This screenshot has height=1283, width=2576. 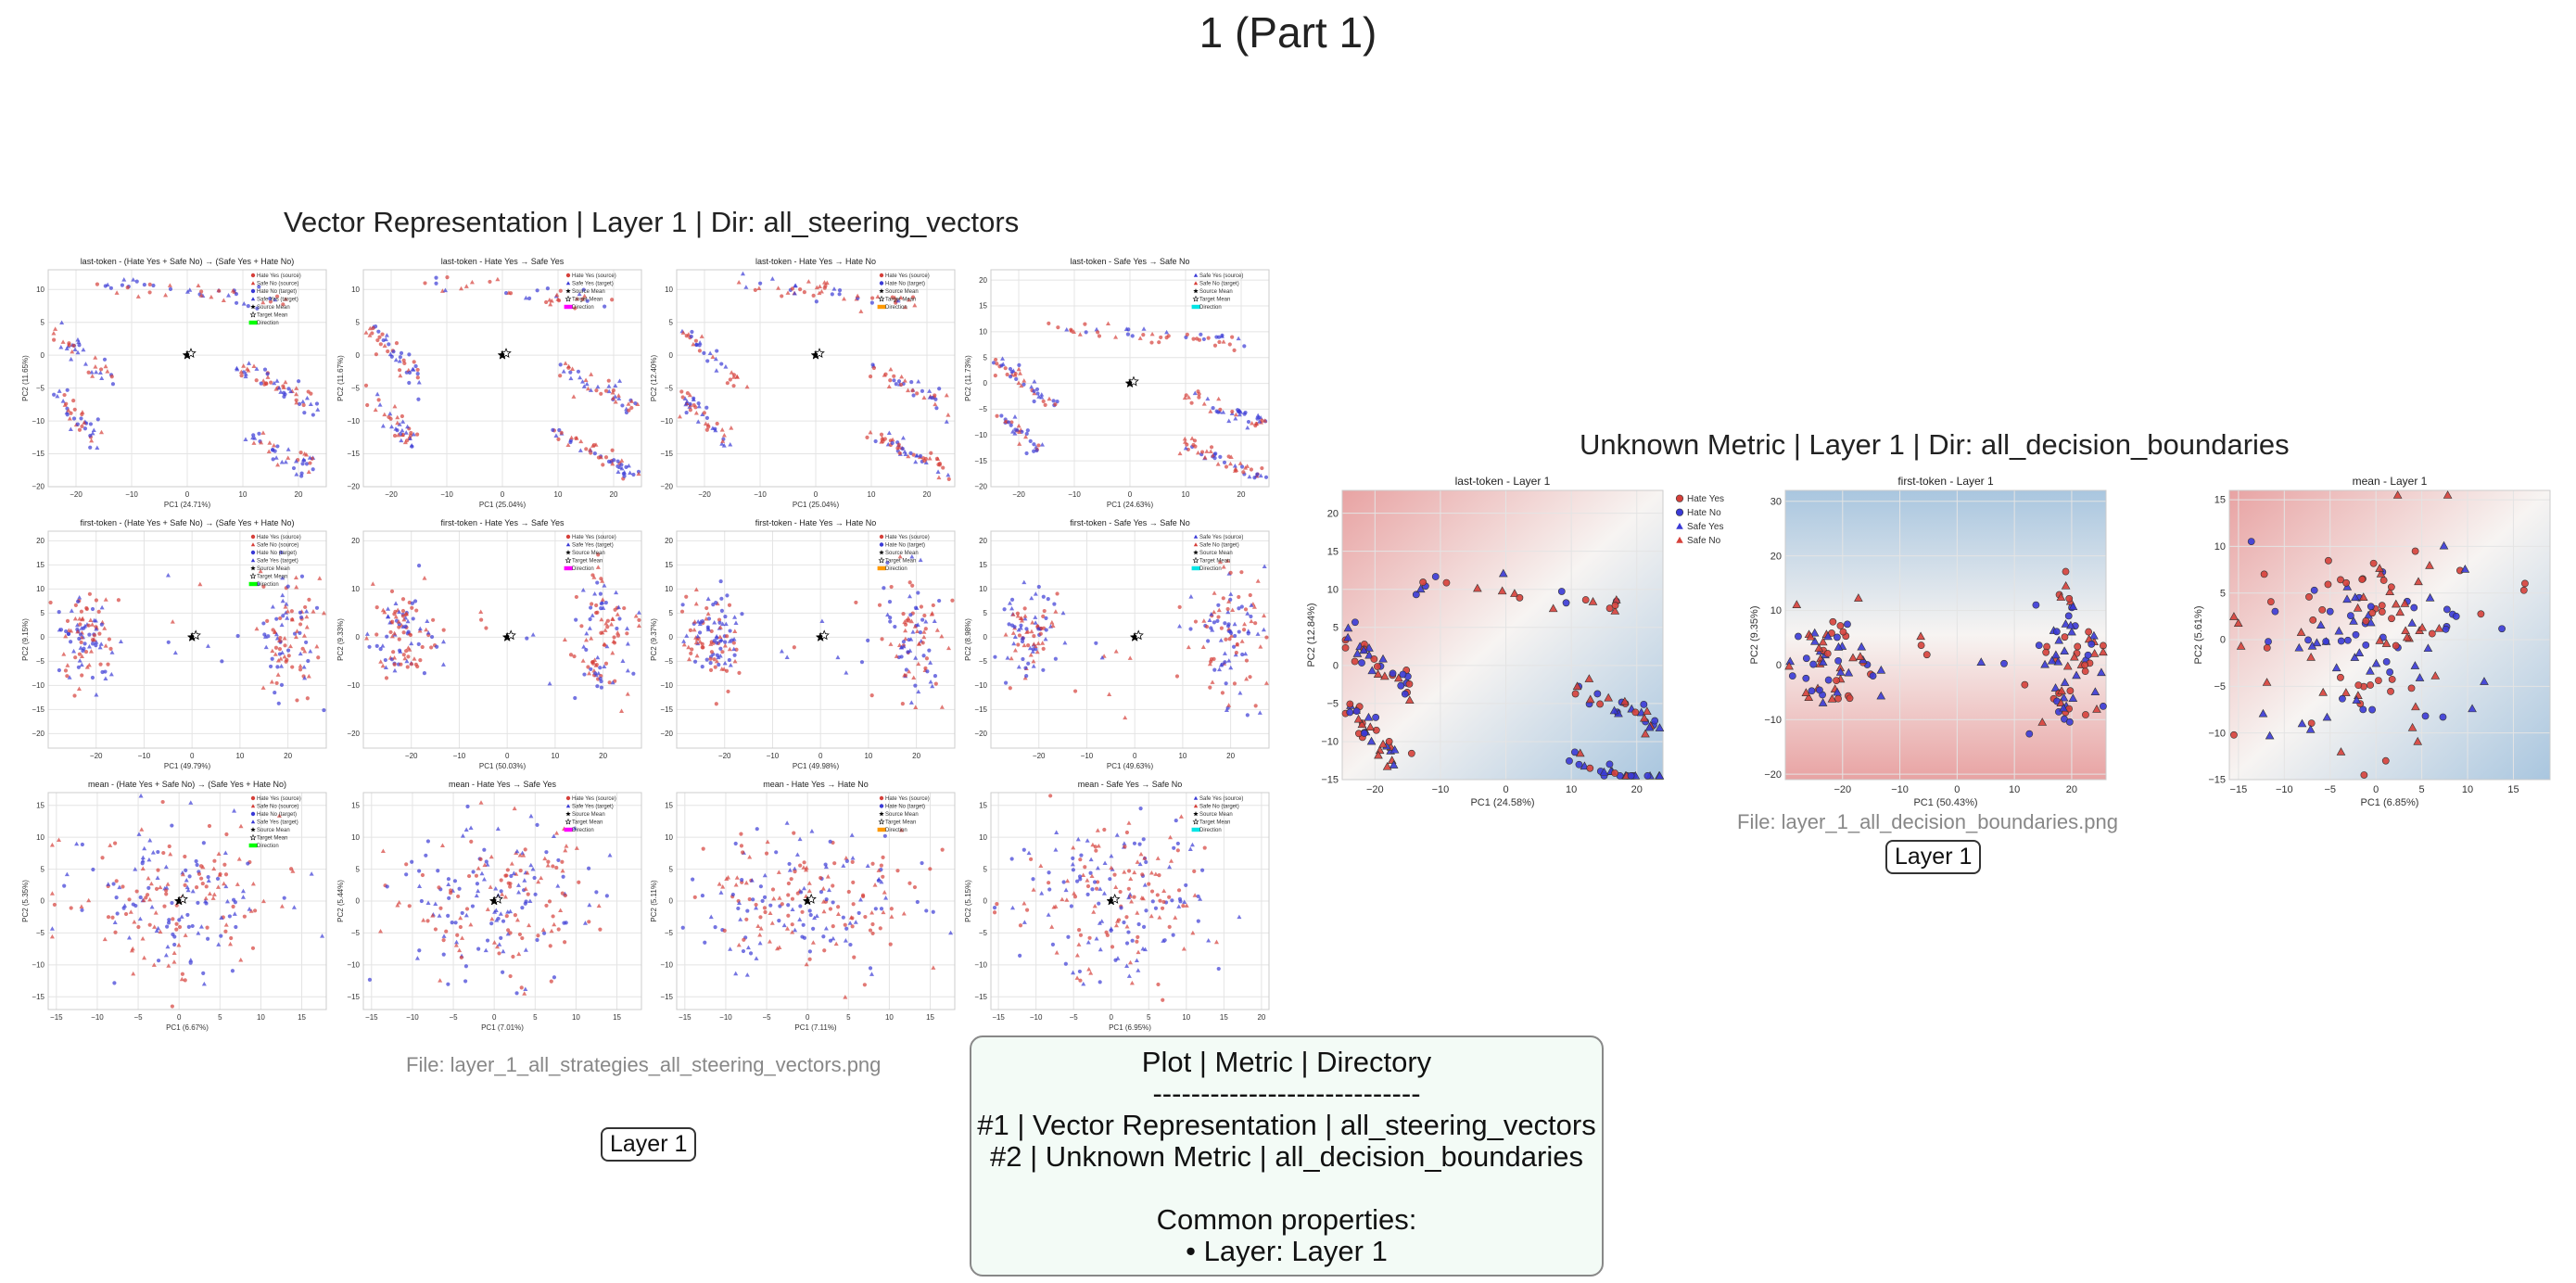 What do you see at coordinates (359, 902) in the screenshot?
I see `y-tick-label: 0` at bounding box center [359, 902].